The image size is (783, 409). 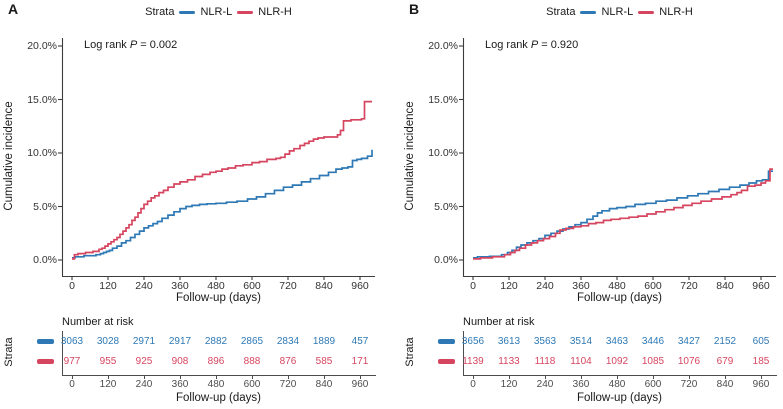 I want to click on logrank-value: = 0.920, so click(x=558, y=45).